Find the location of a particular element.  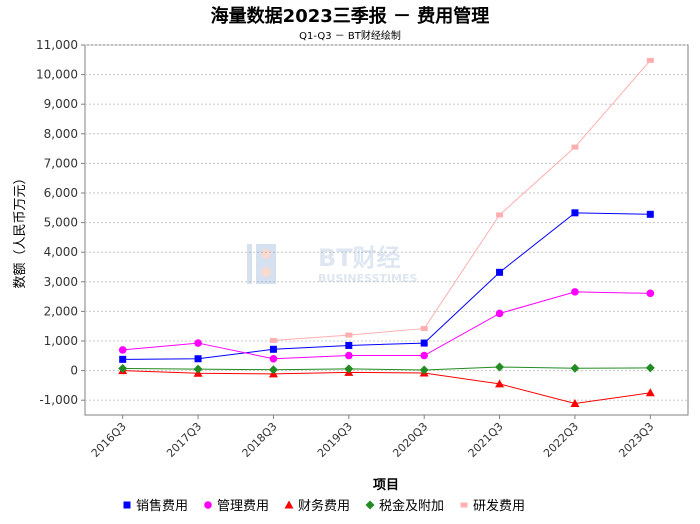

y-tick-label: 9,000 is located at coordinates (61, 104).